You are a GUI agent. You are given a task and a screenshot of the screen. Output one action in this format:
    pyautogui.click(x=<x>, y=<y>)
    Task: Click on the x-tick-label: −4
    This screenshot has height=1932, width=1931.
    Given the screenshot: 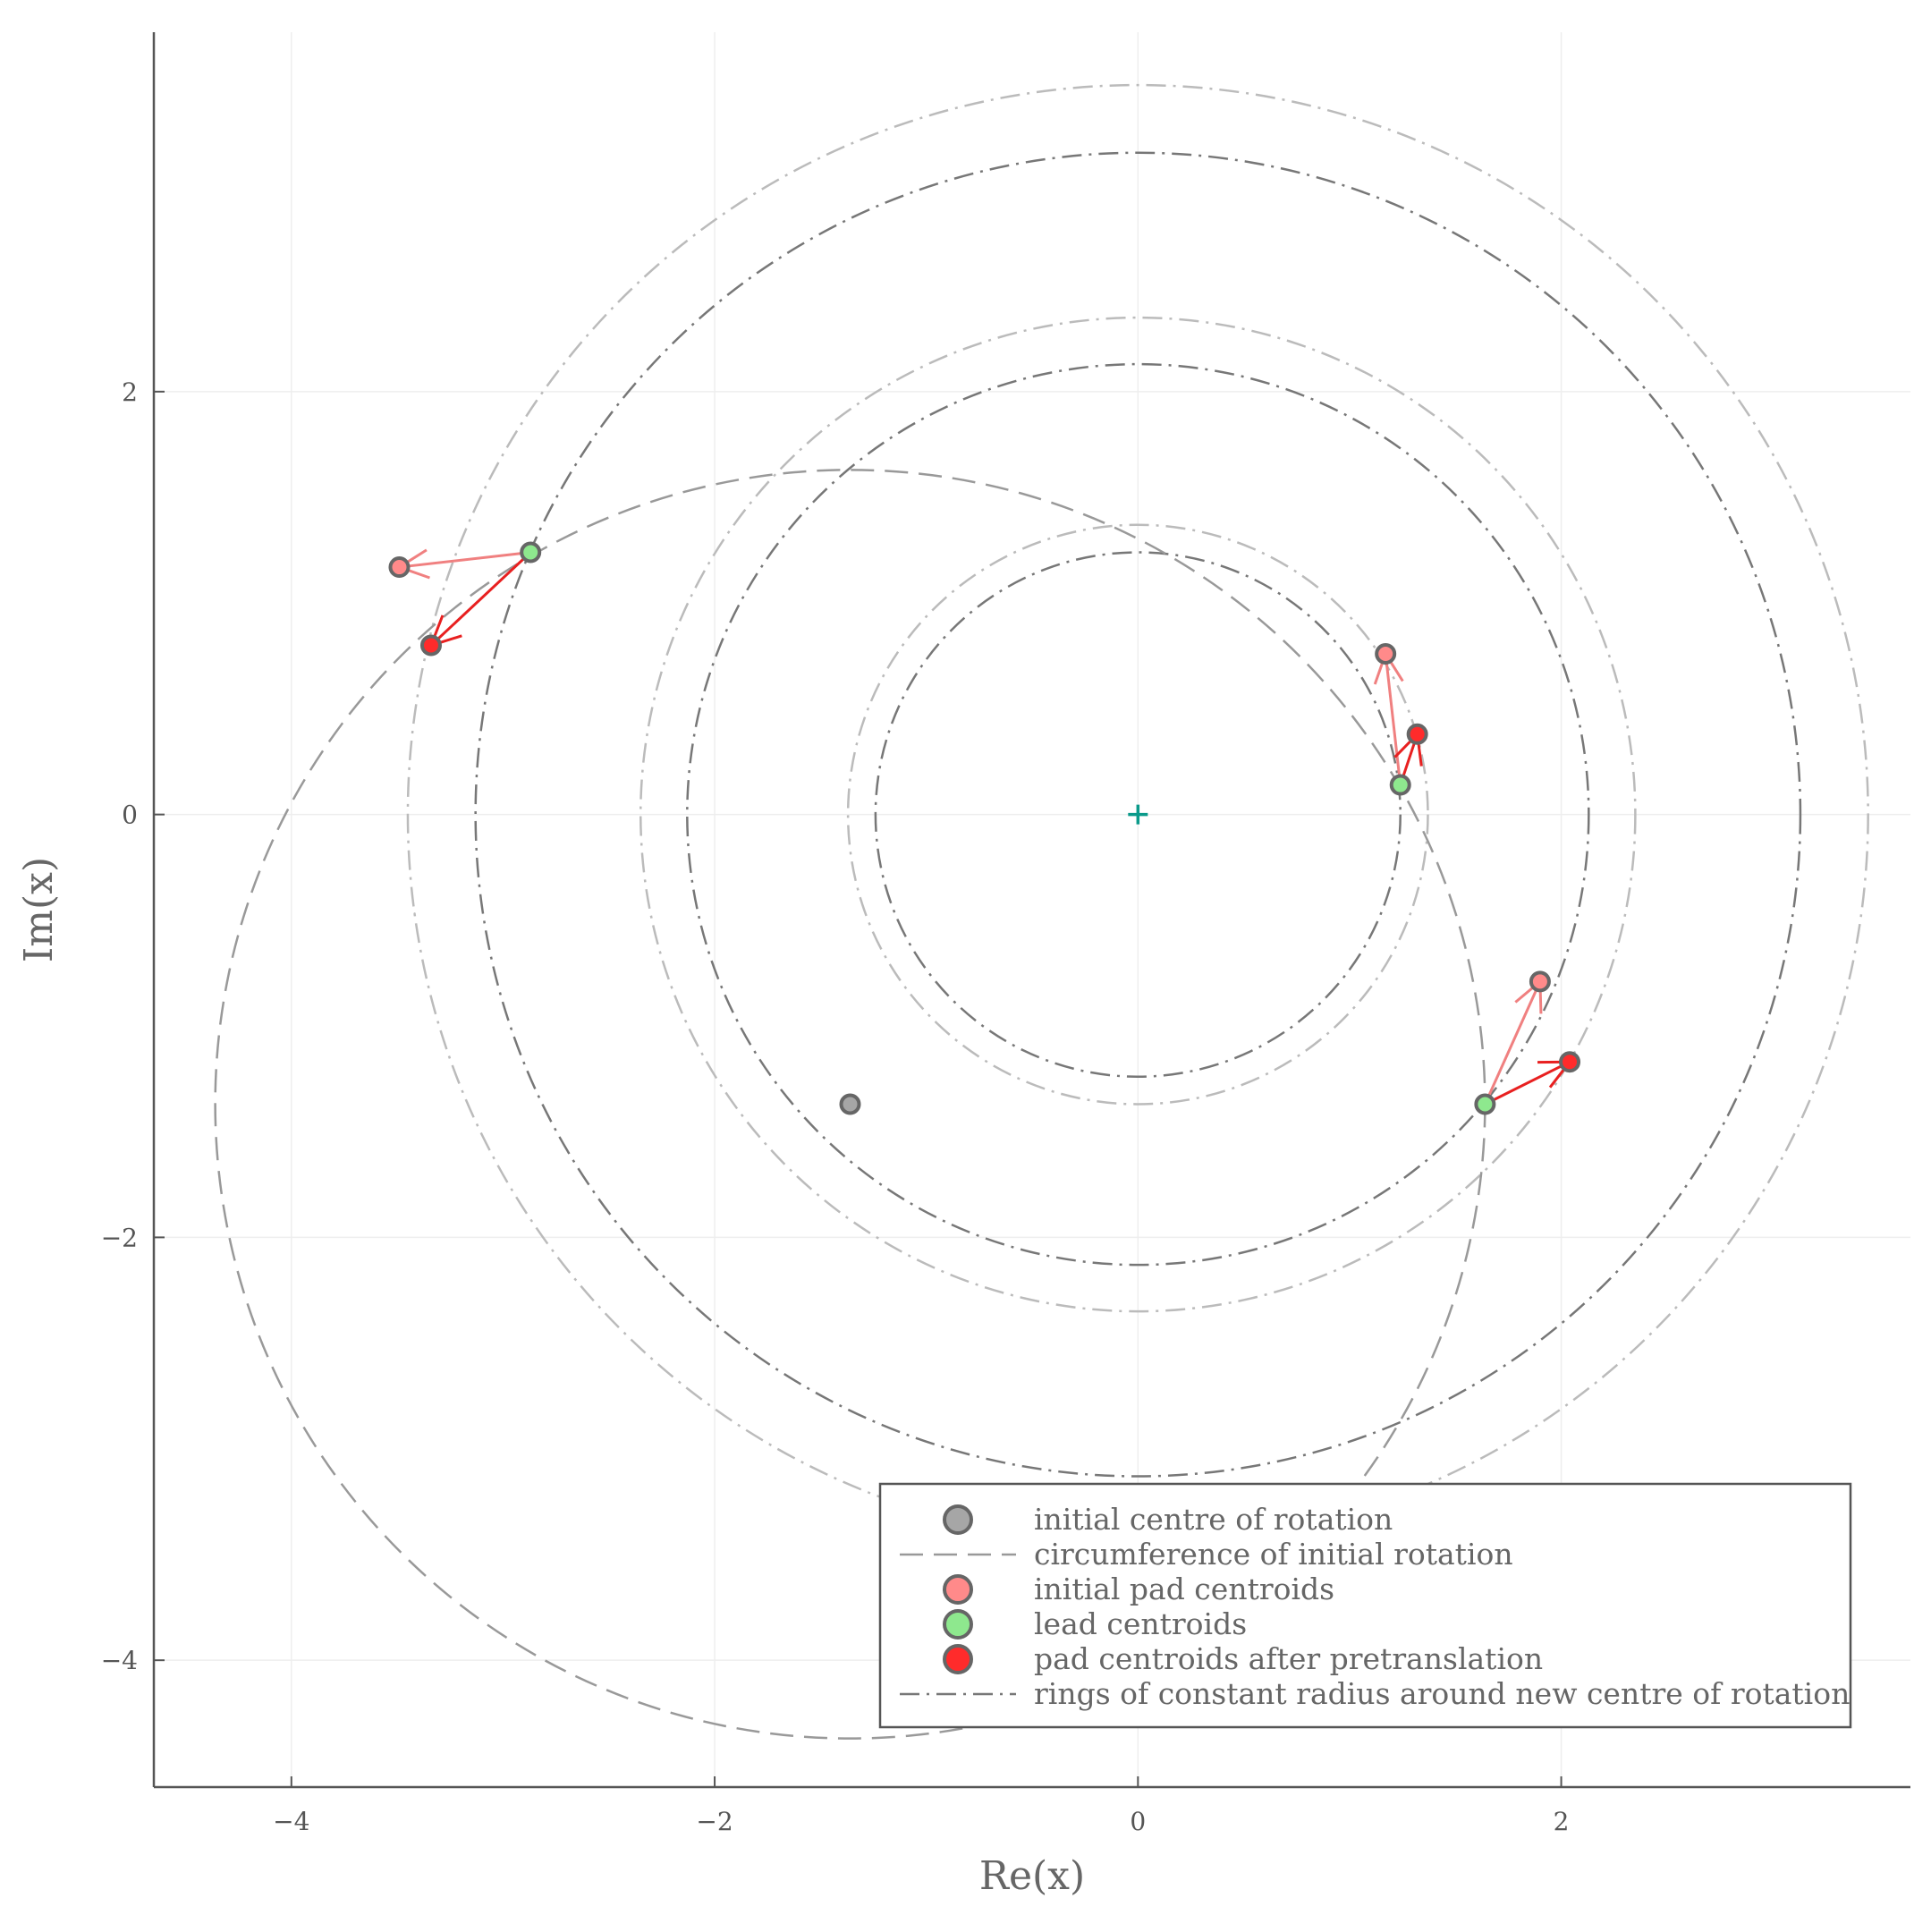 What is the action you would take?
    pyautogui.click(x=291, y=1821)
    